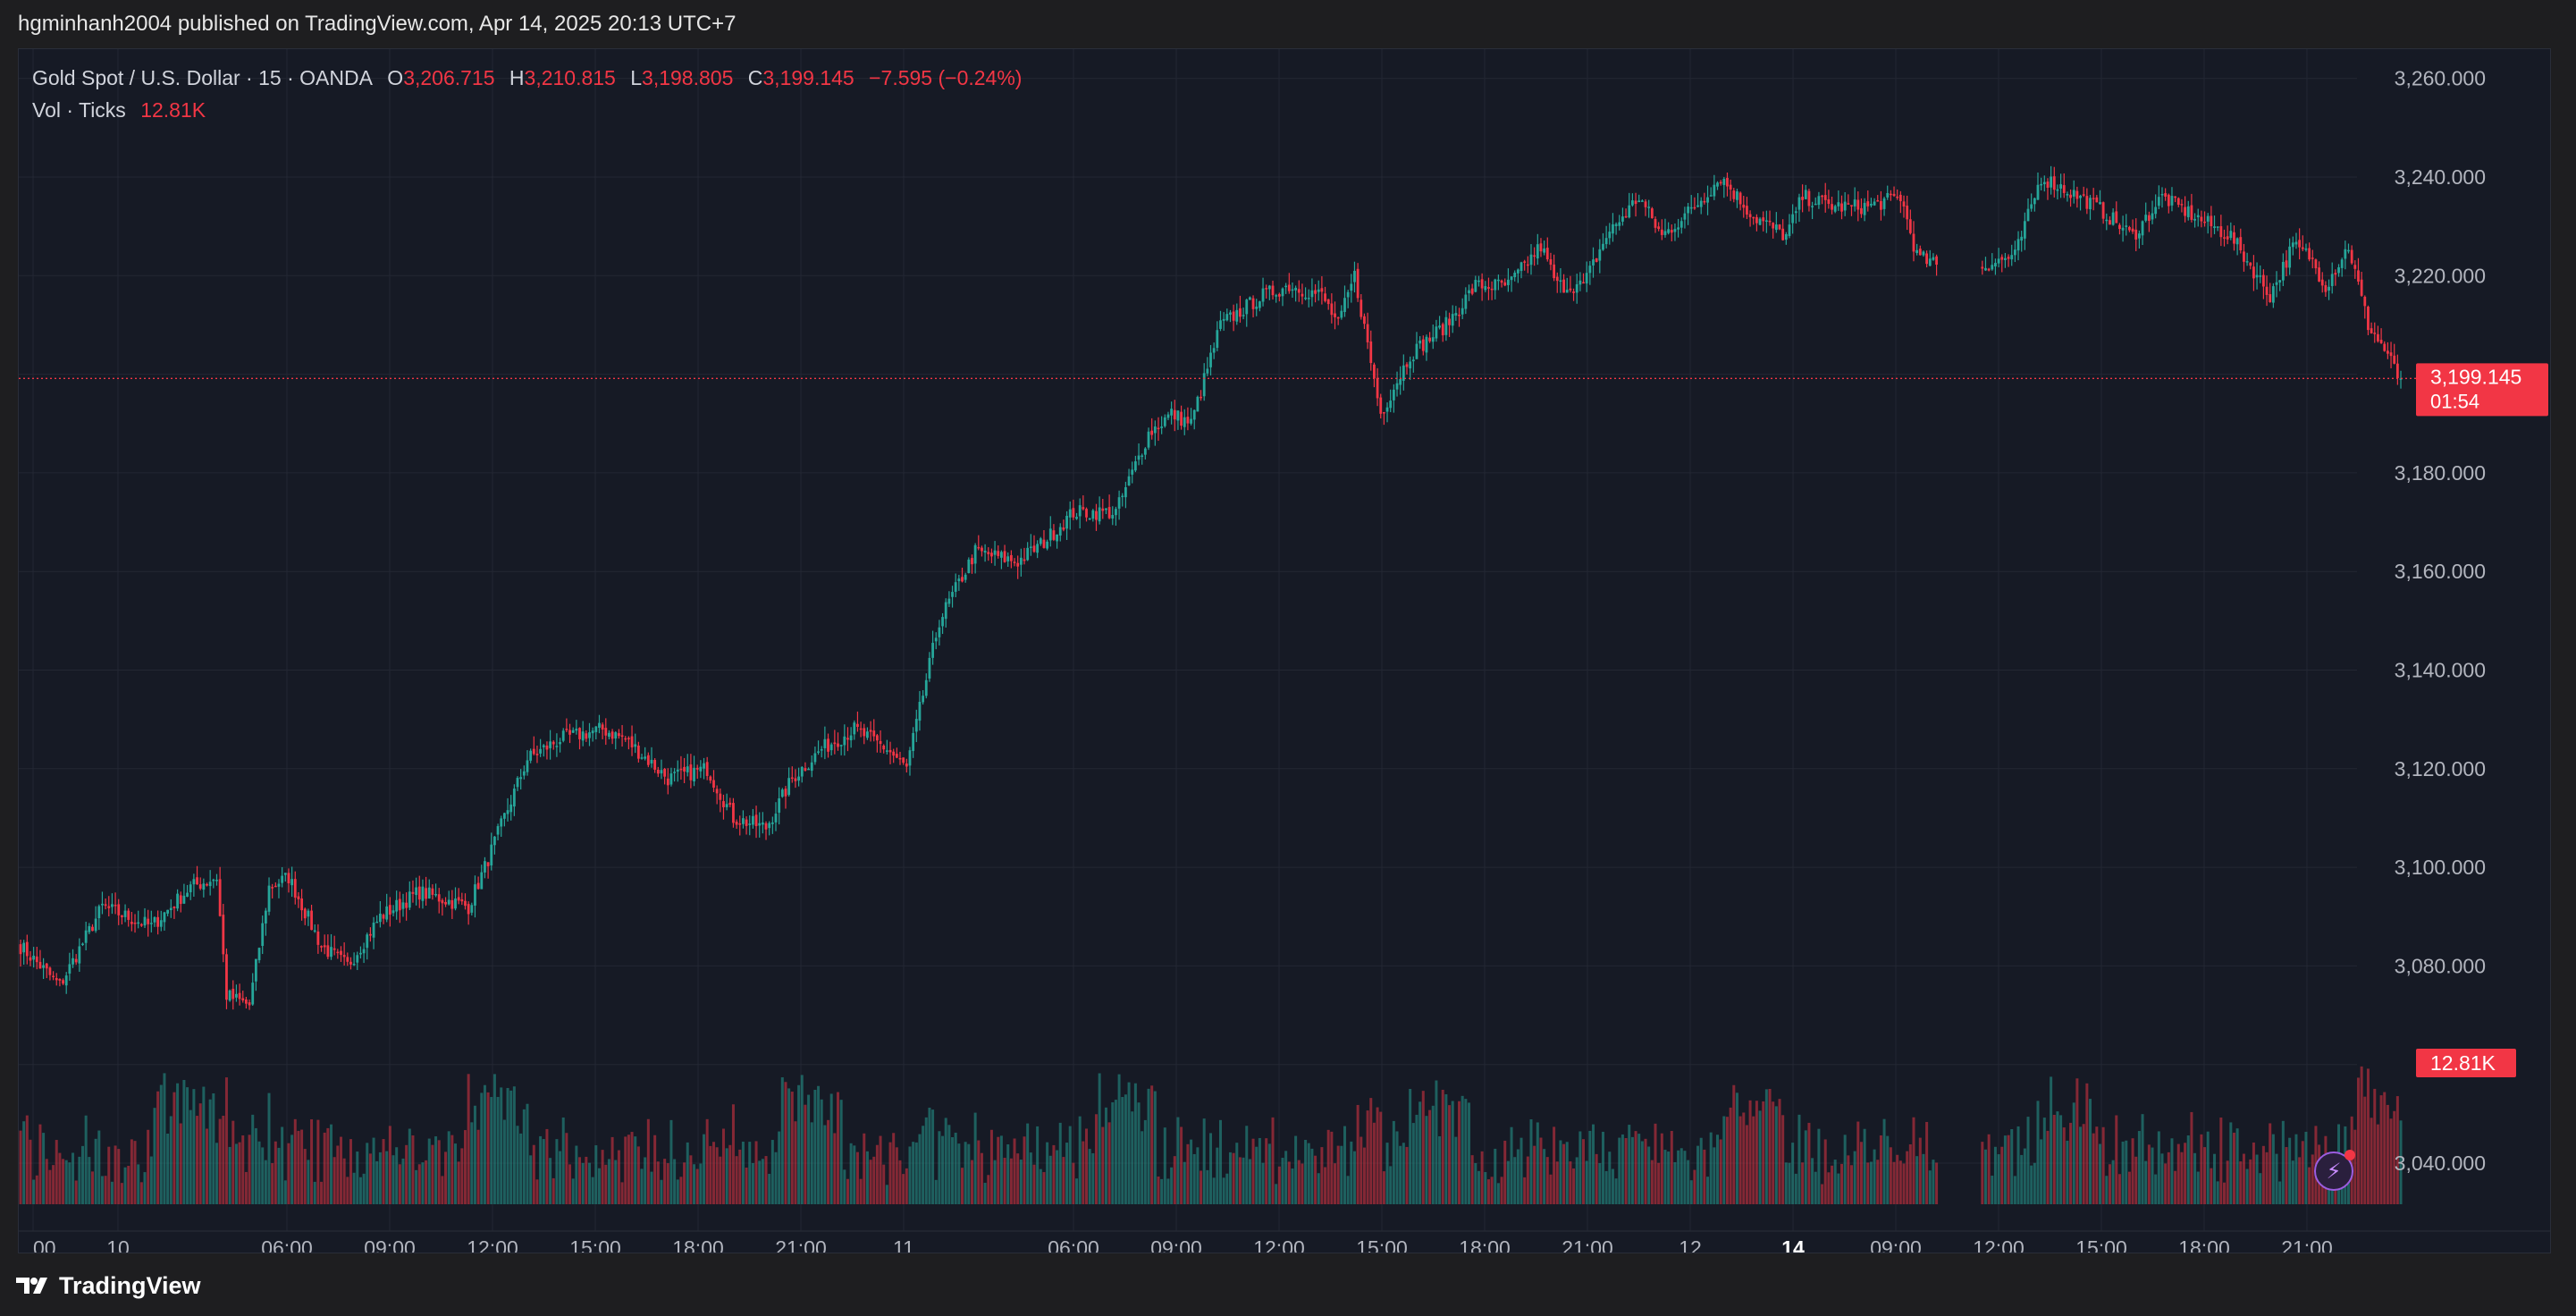 This screenshot has height=1316, width=2576. I want to click on footer-brand: TradingView, so click(109, 1286).